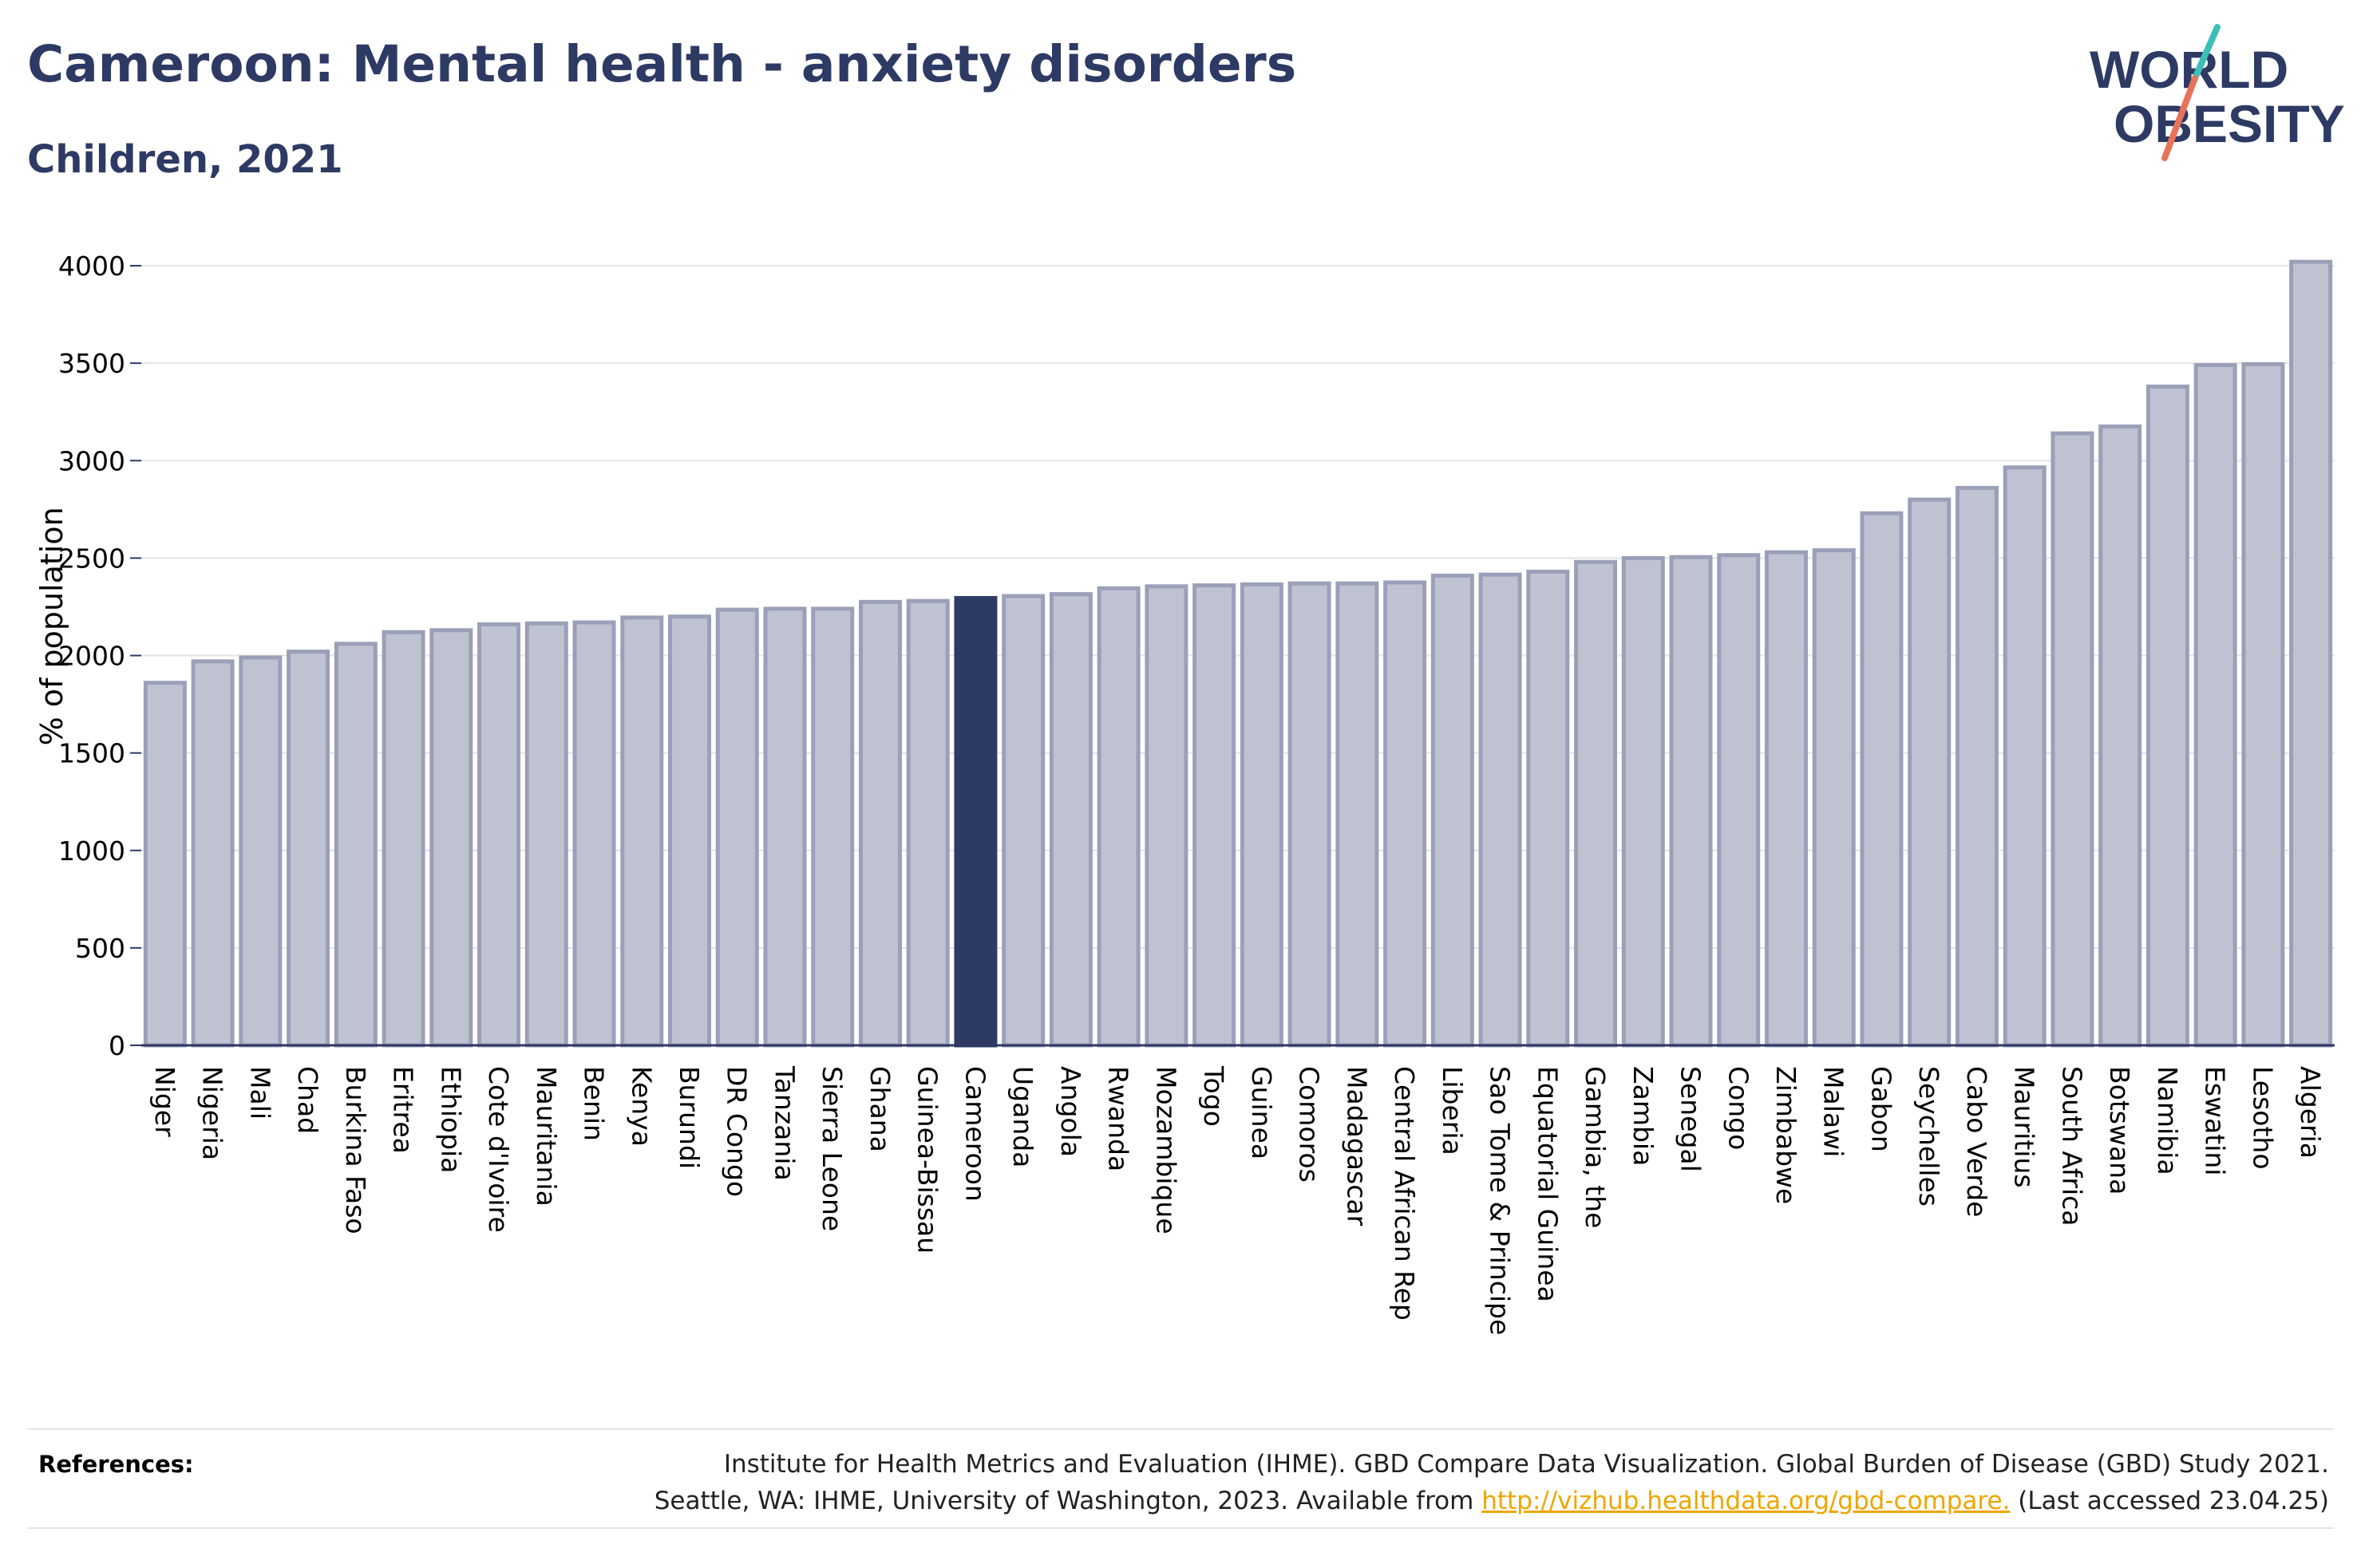 The height and width of the screenshot is (1568, 2361). I want to click on x-tick-label: Botswana, so click(2119, 1130).